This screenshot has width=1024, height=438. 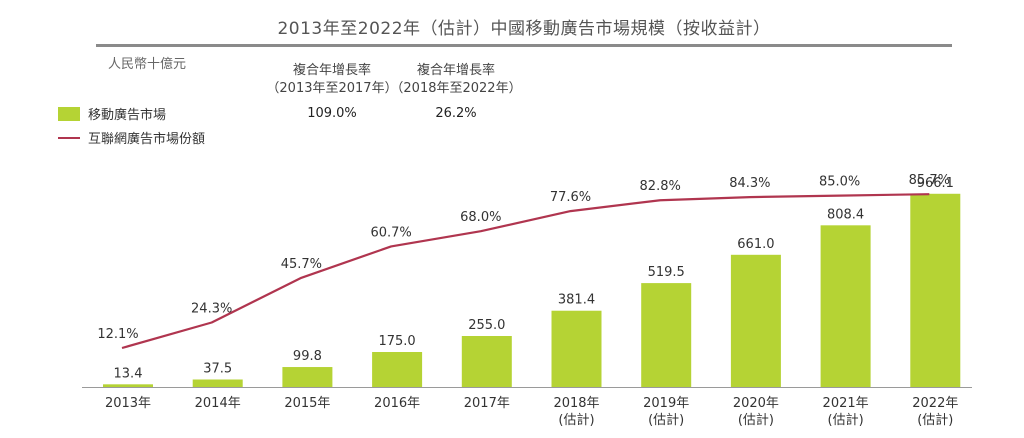 What do you see at coordinates (307, 403) in the screenshot?
I see `x-tick-label: 2015年` at bounding box center [307, 403].